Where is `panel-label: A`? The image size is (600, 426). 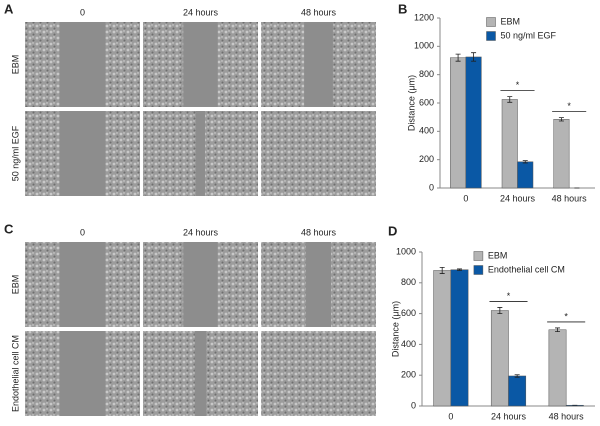
panel-label: A is located at coordinates (9, 8).